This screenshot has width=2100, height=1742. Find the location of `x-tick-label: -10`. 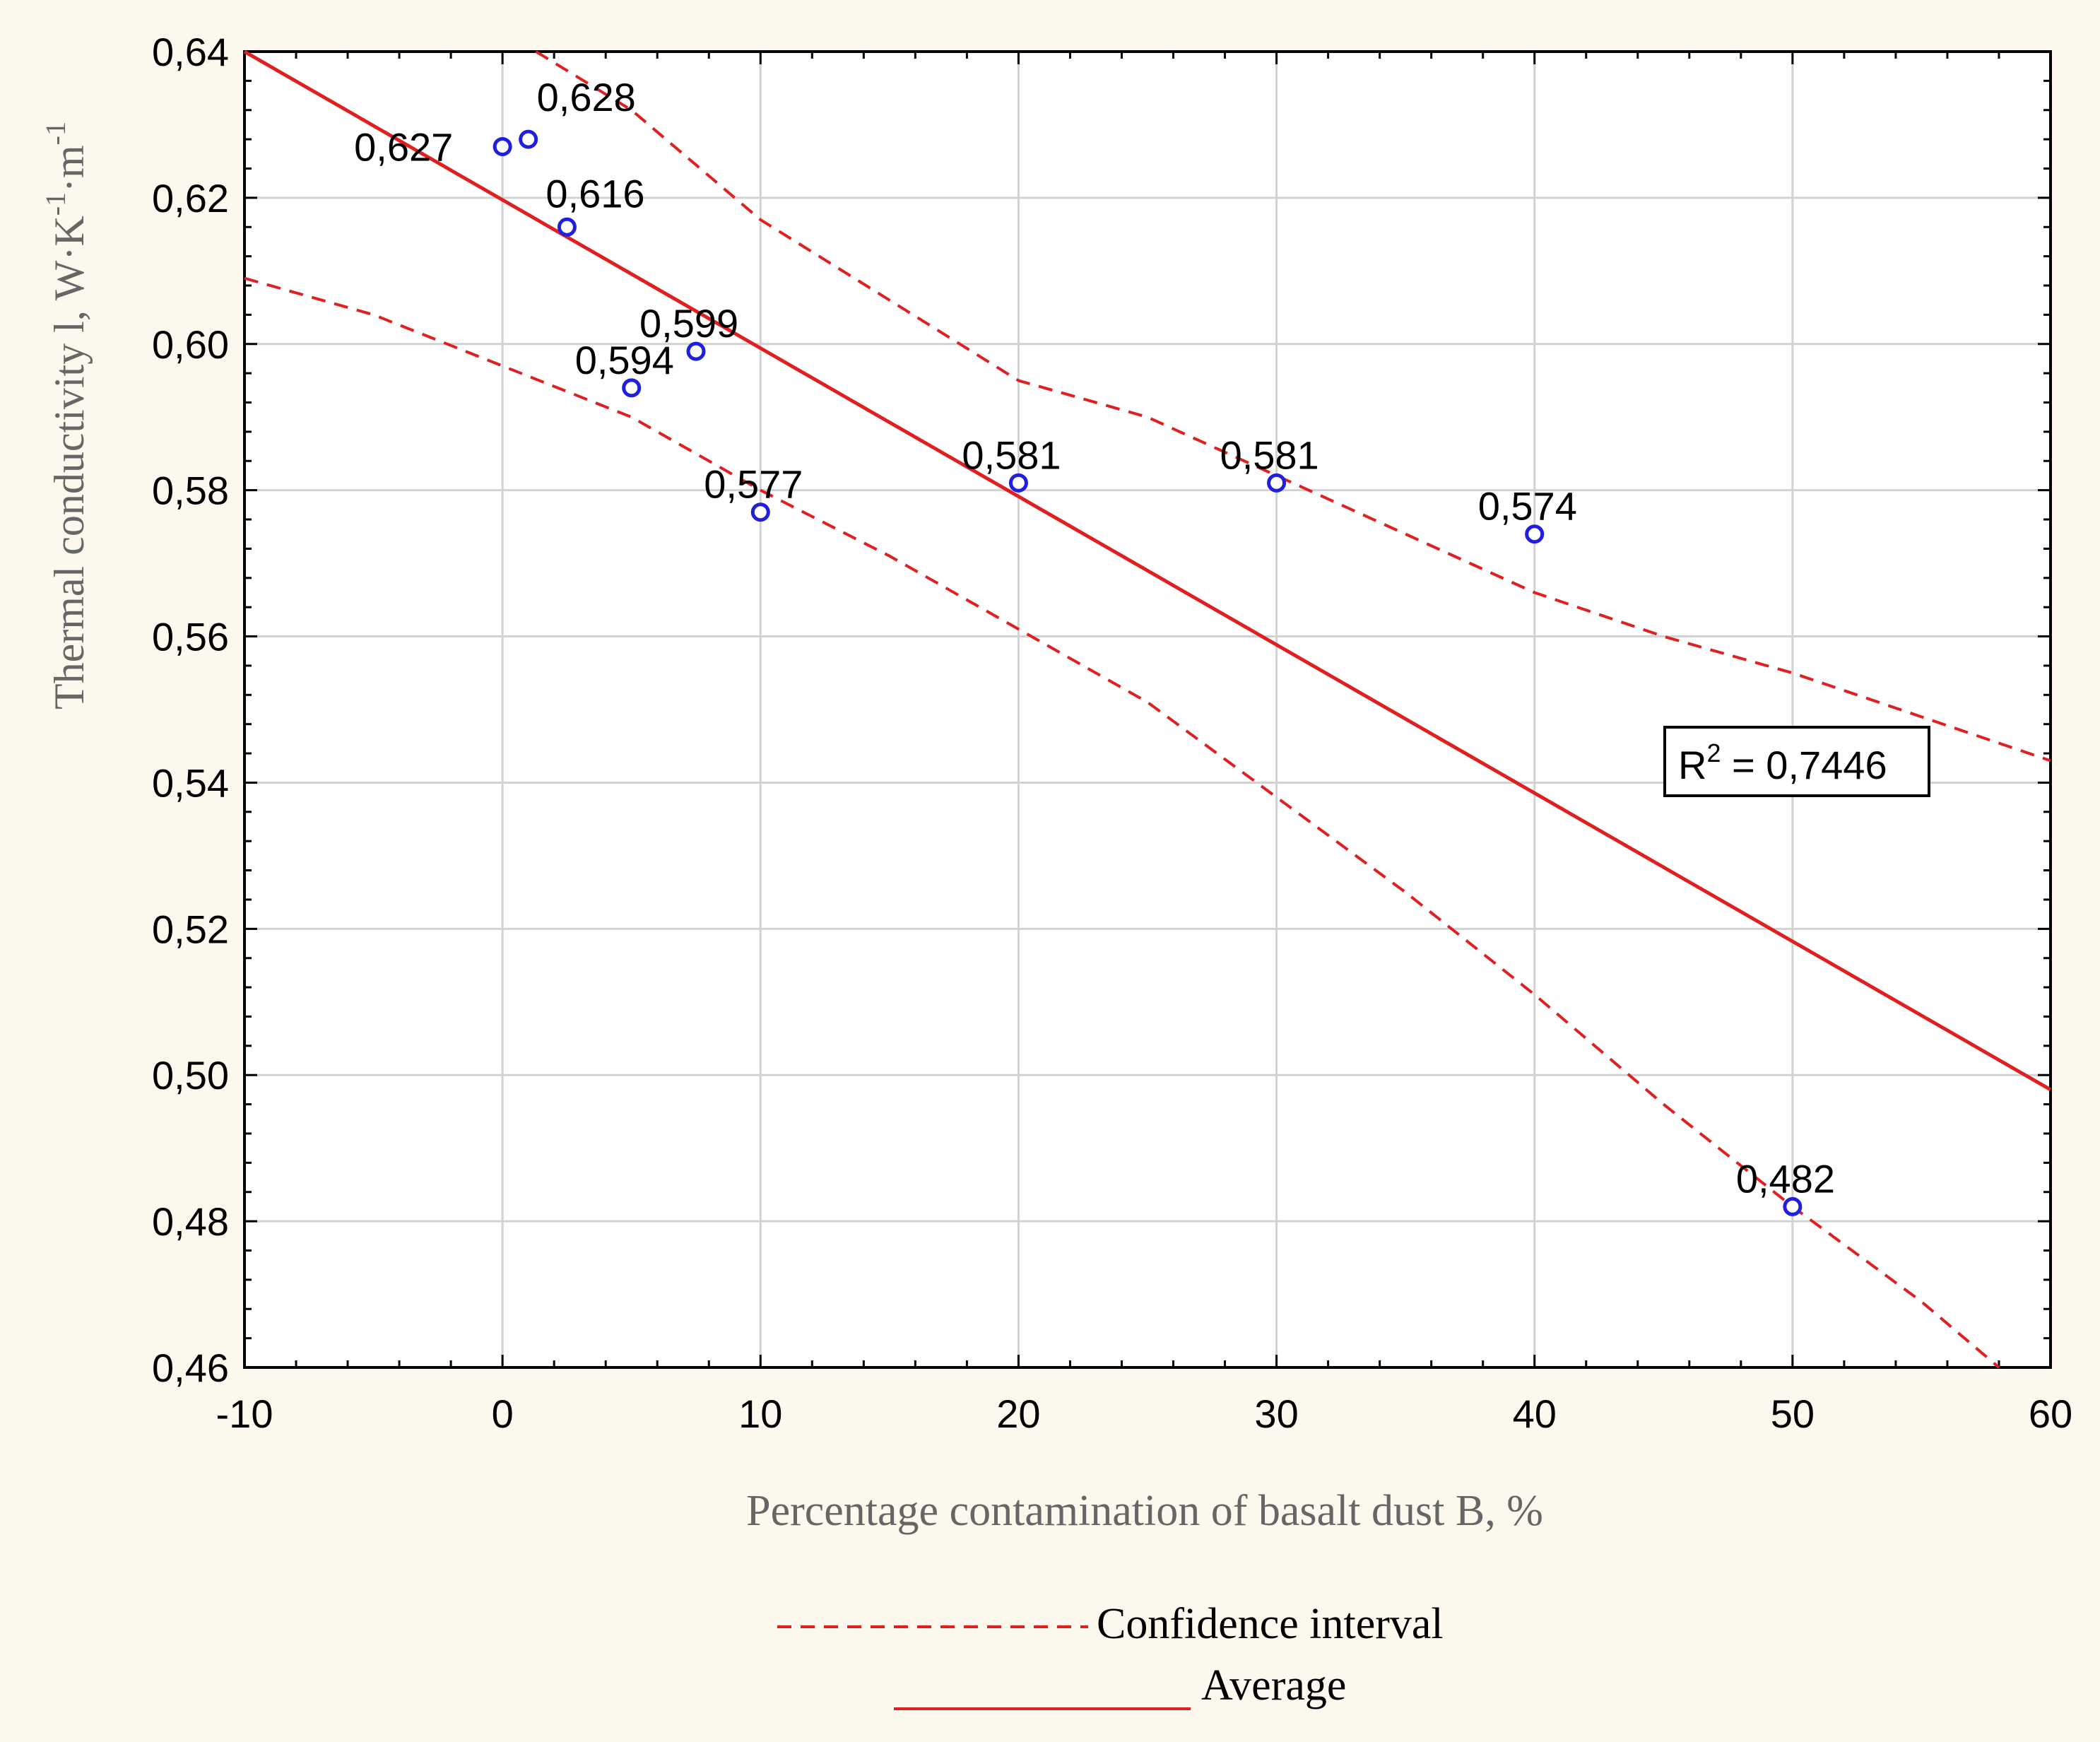

x-tick-label: -10 is located at coordinates (244, 1413).